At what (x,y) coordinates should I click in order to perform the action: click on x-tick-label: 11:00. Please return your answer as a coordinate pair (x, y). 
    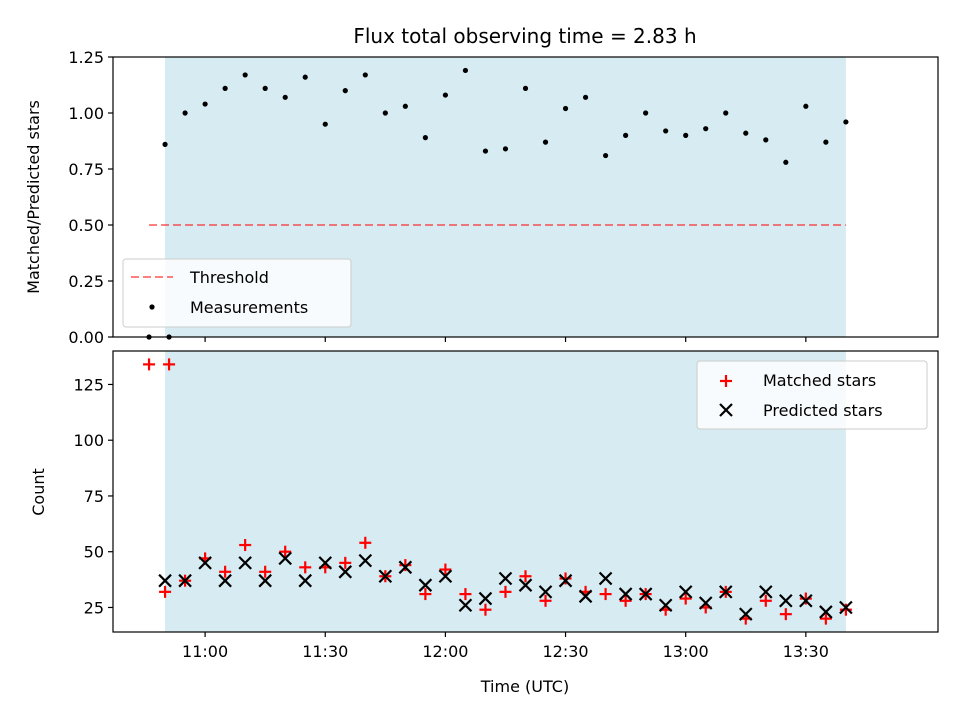
    Looking at the image, I should click on (205, 651).